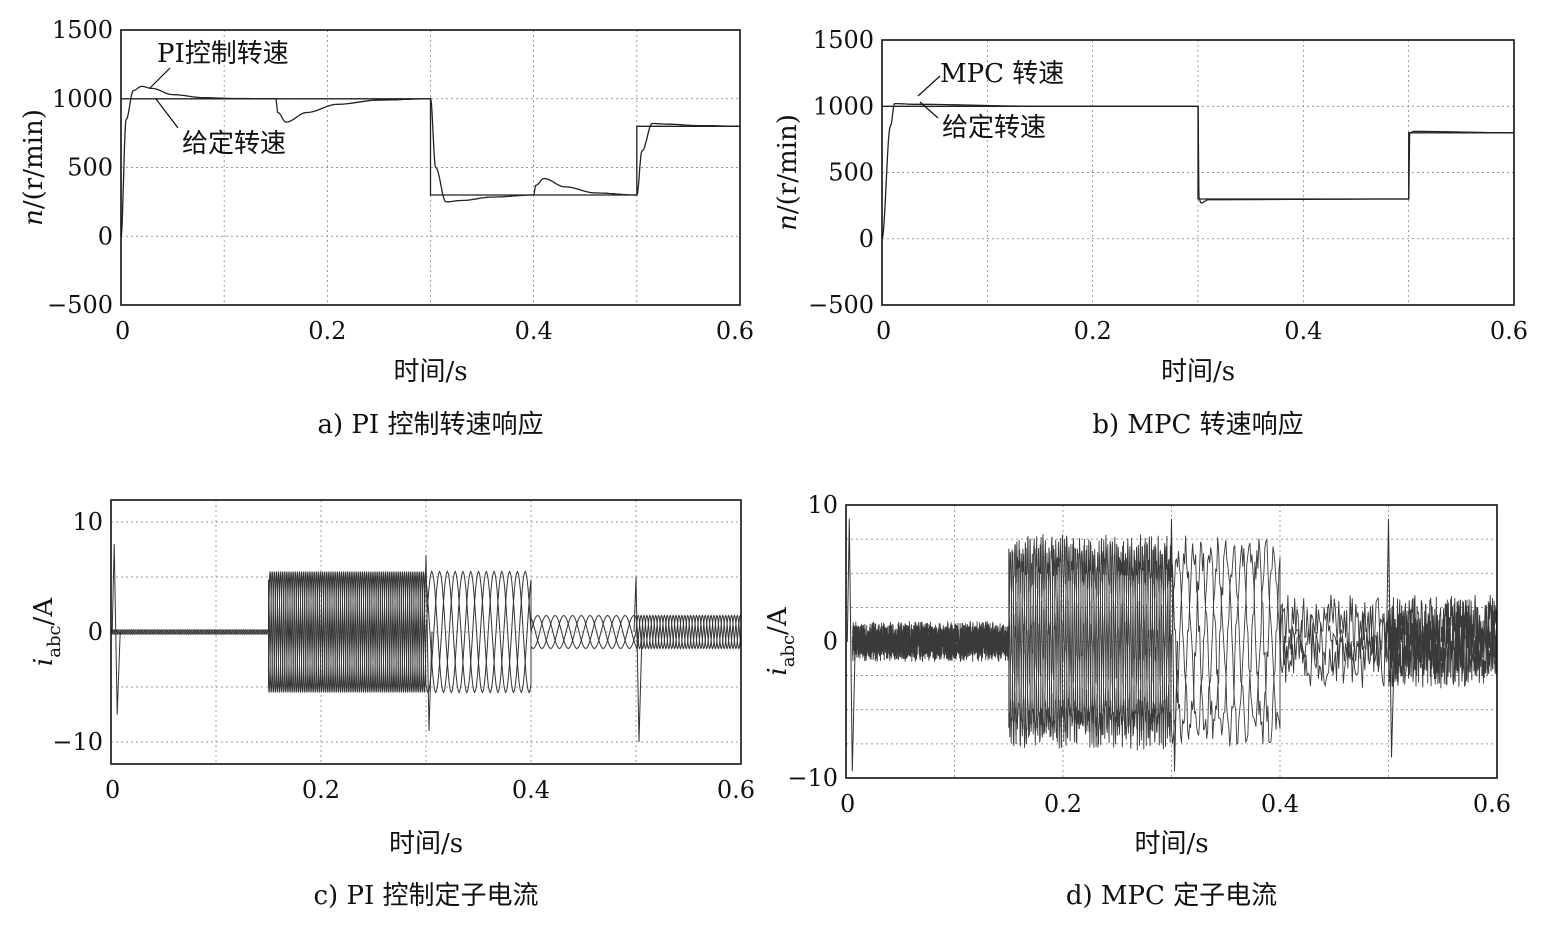 This screenshot has width=1541, height=927. Describe the element at coordinates (1002, 74) in the screenshot. I see `annotation-response: MPC 转速` at that location.